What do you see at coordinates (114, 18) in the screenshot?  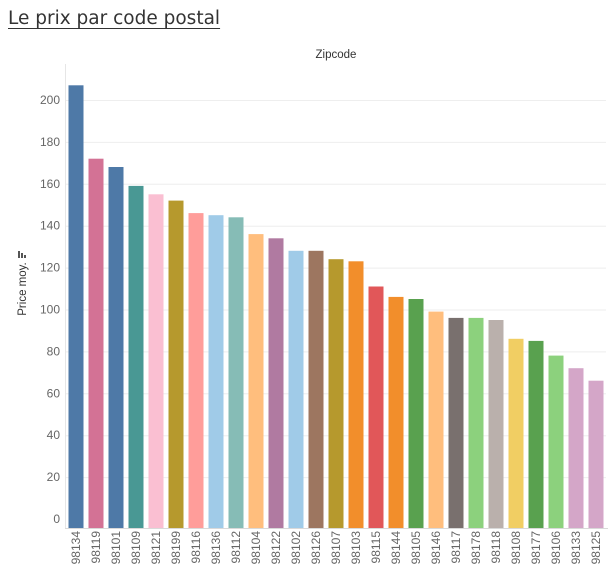 I see `dashboard-title: Le prix par code postal` at bounding box center [114, 18].